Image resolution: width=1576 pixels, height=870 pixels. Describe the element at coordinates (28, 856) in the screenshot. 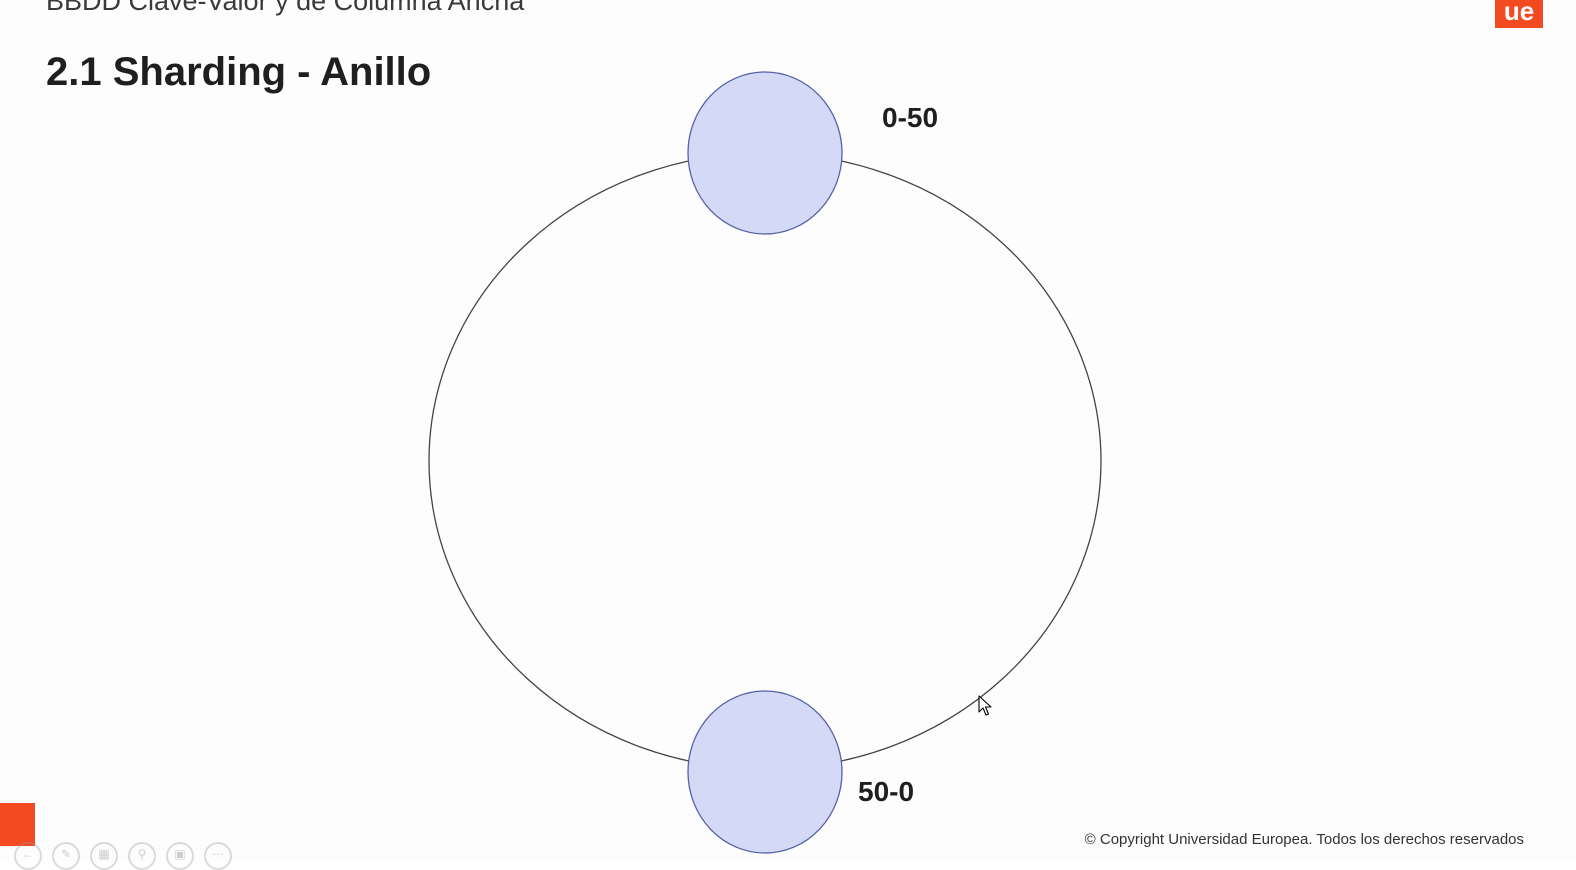

I see `back-arrow-icon: ←` at that location.